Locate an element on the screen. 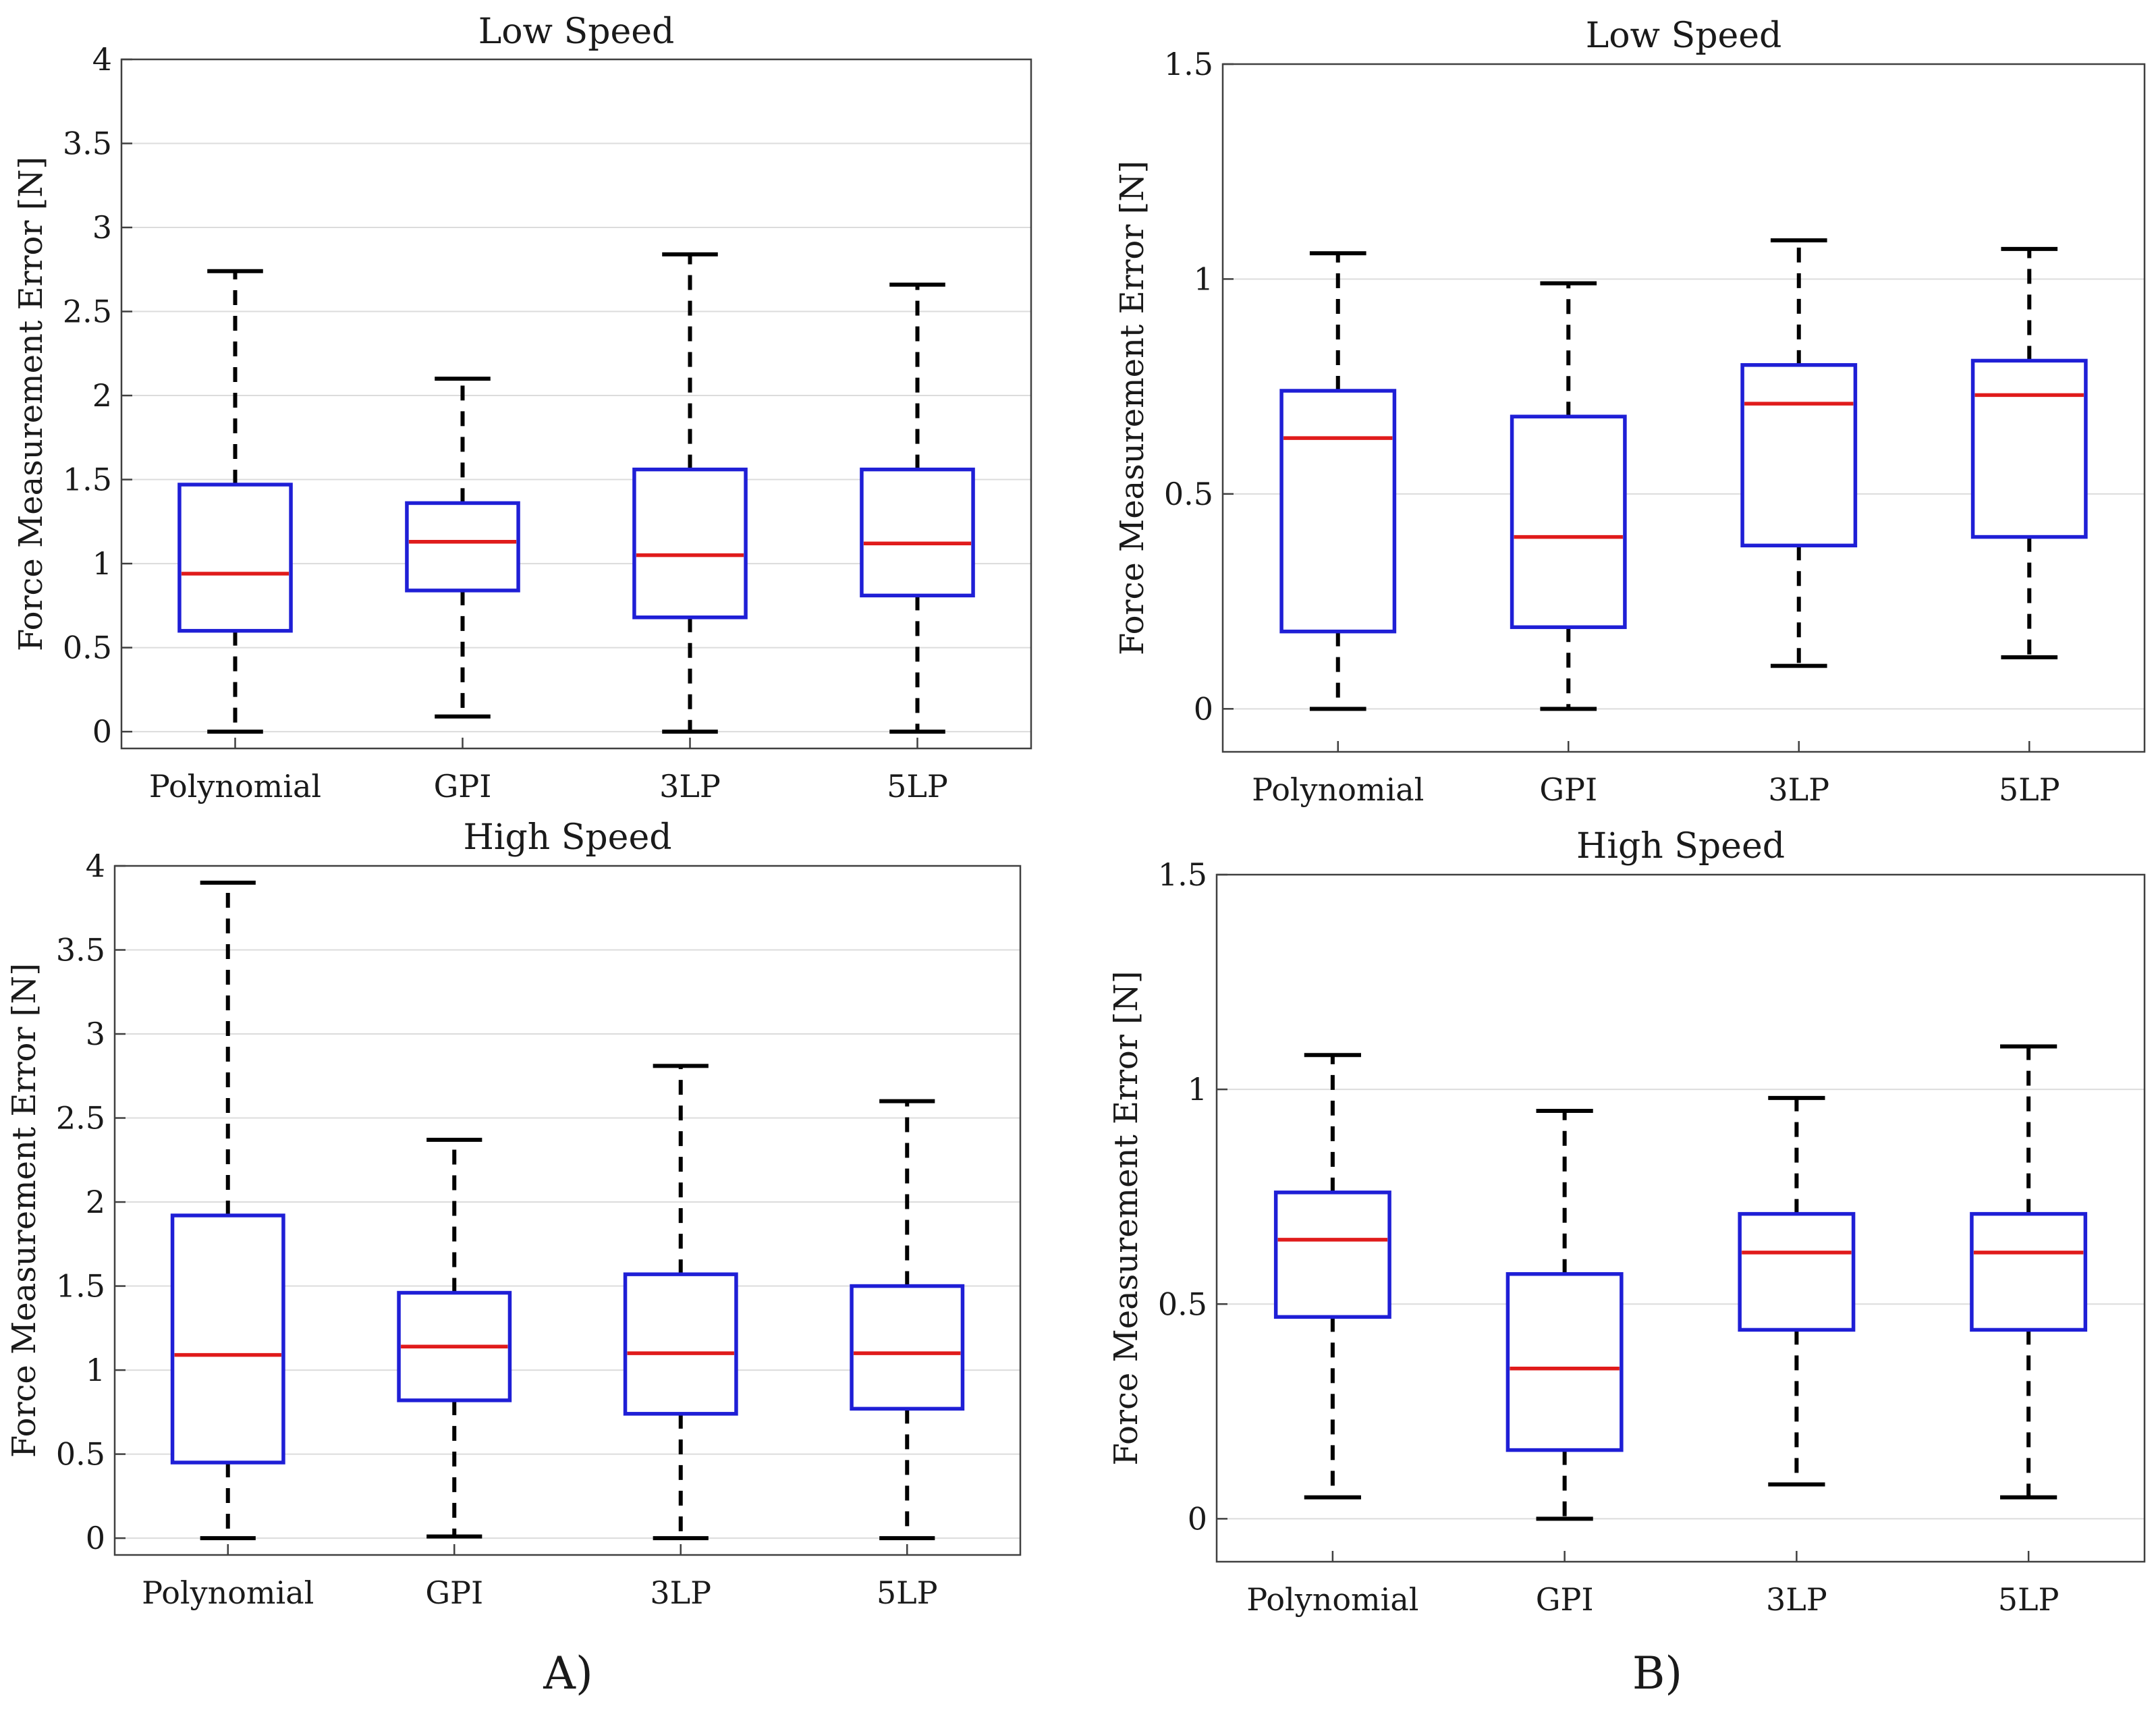 The width and height of the screenshot is (2156, 1723). panel-label-a: A) is located at coordinates (567, 1673).